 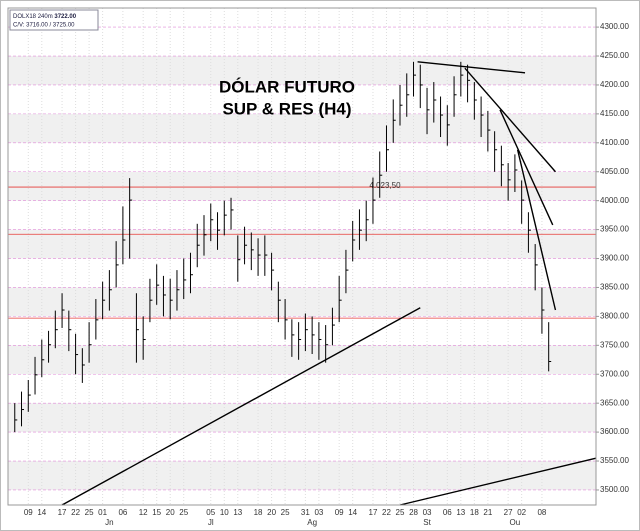 What do you see at coordinates (614, 258) in the screenshot?
I see `y-tick-label: 3900.00` at bounding box center [614, 258].